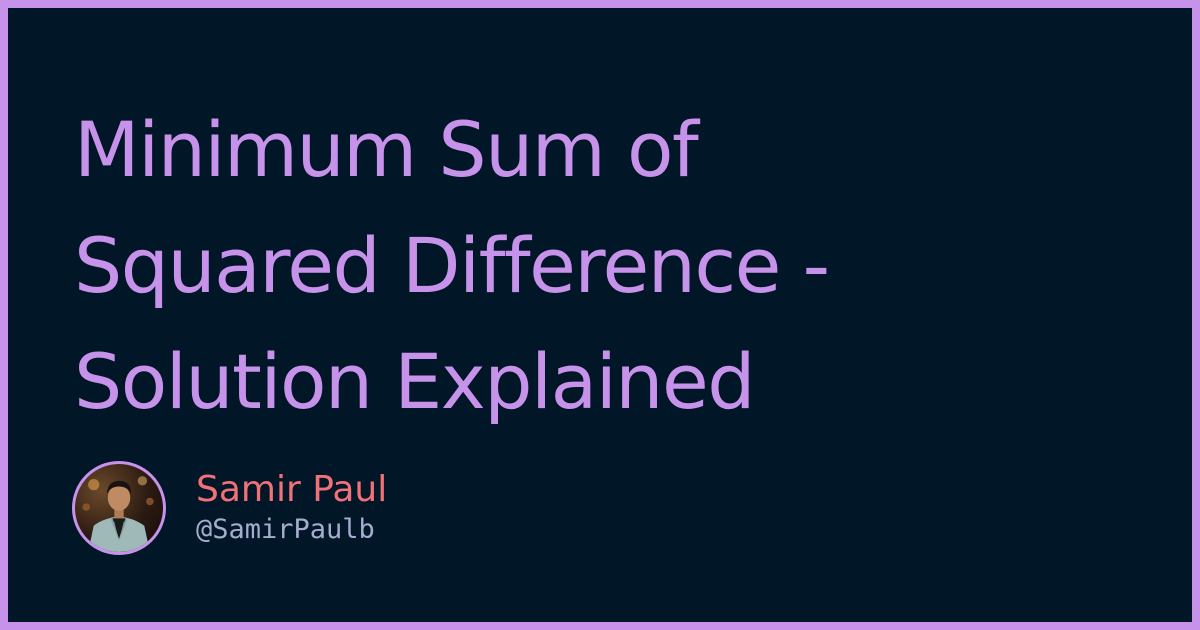 The width and height of the screenshot is (1200, 630). Describe the element at coordinates (414, 381) in the screenshot. I see `title-line-3: Solution Explained` at that location.